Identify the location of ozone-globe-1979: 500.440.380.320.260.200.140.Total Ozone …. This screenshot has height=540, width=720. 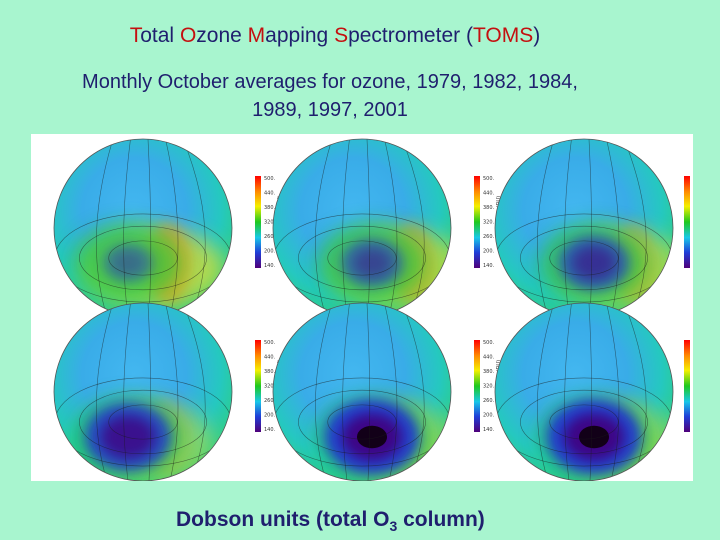
(168, 228).